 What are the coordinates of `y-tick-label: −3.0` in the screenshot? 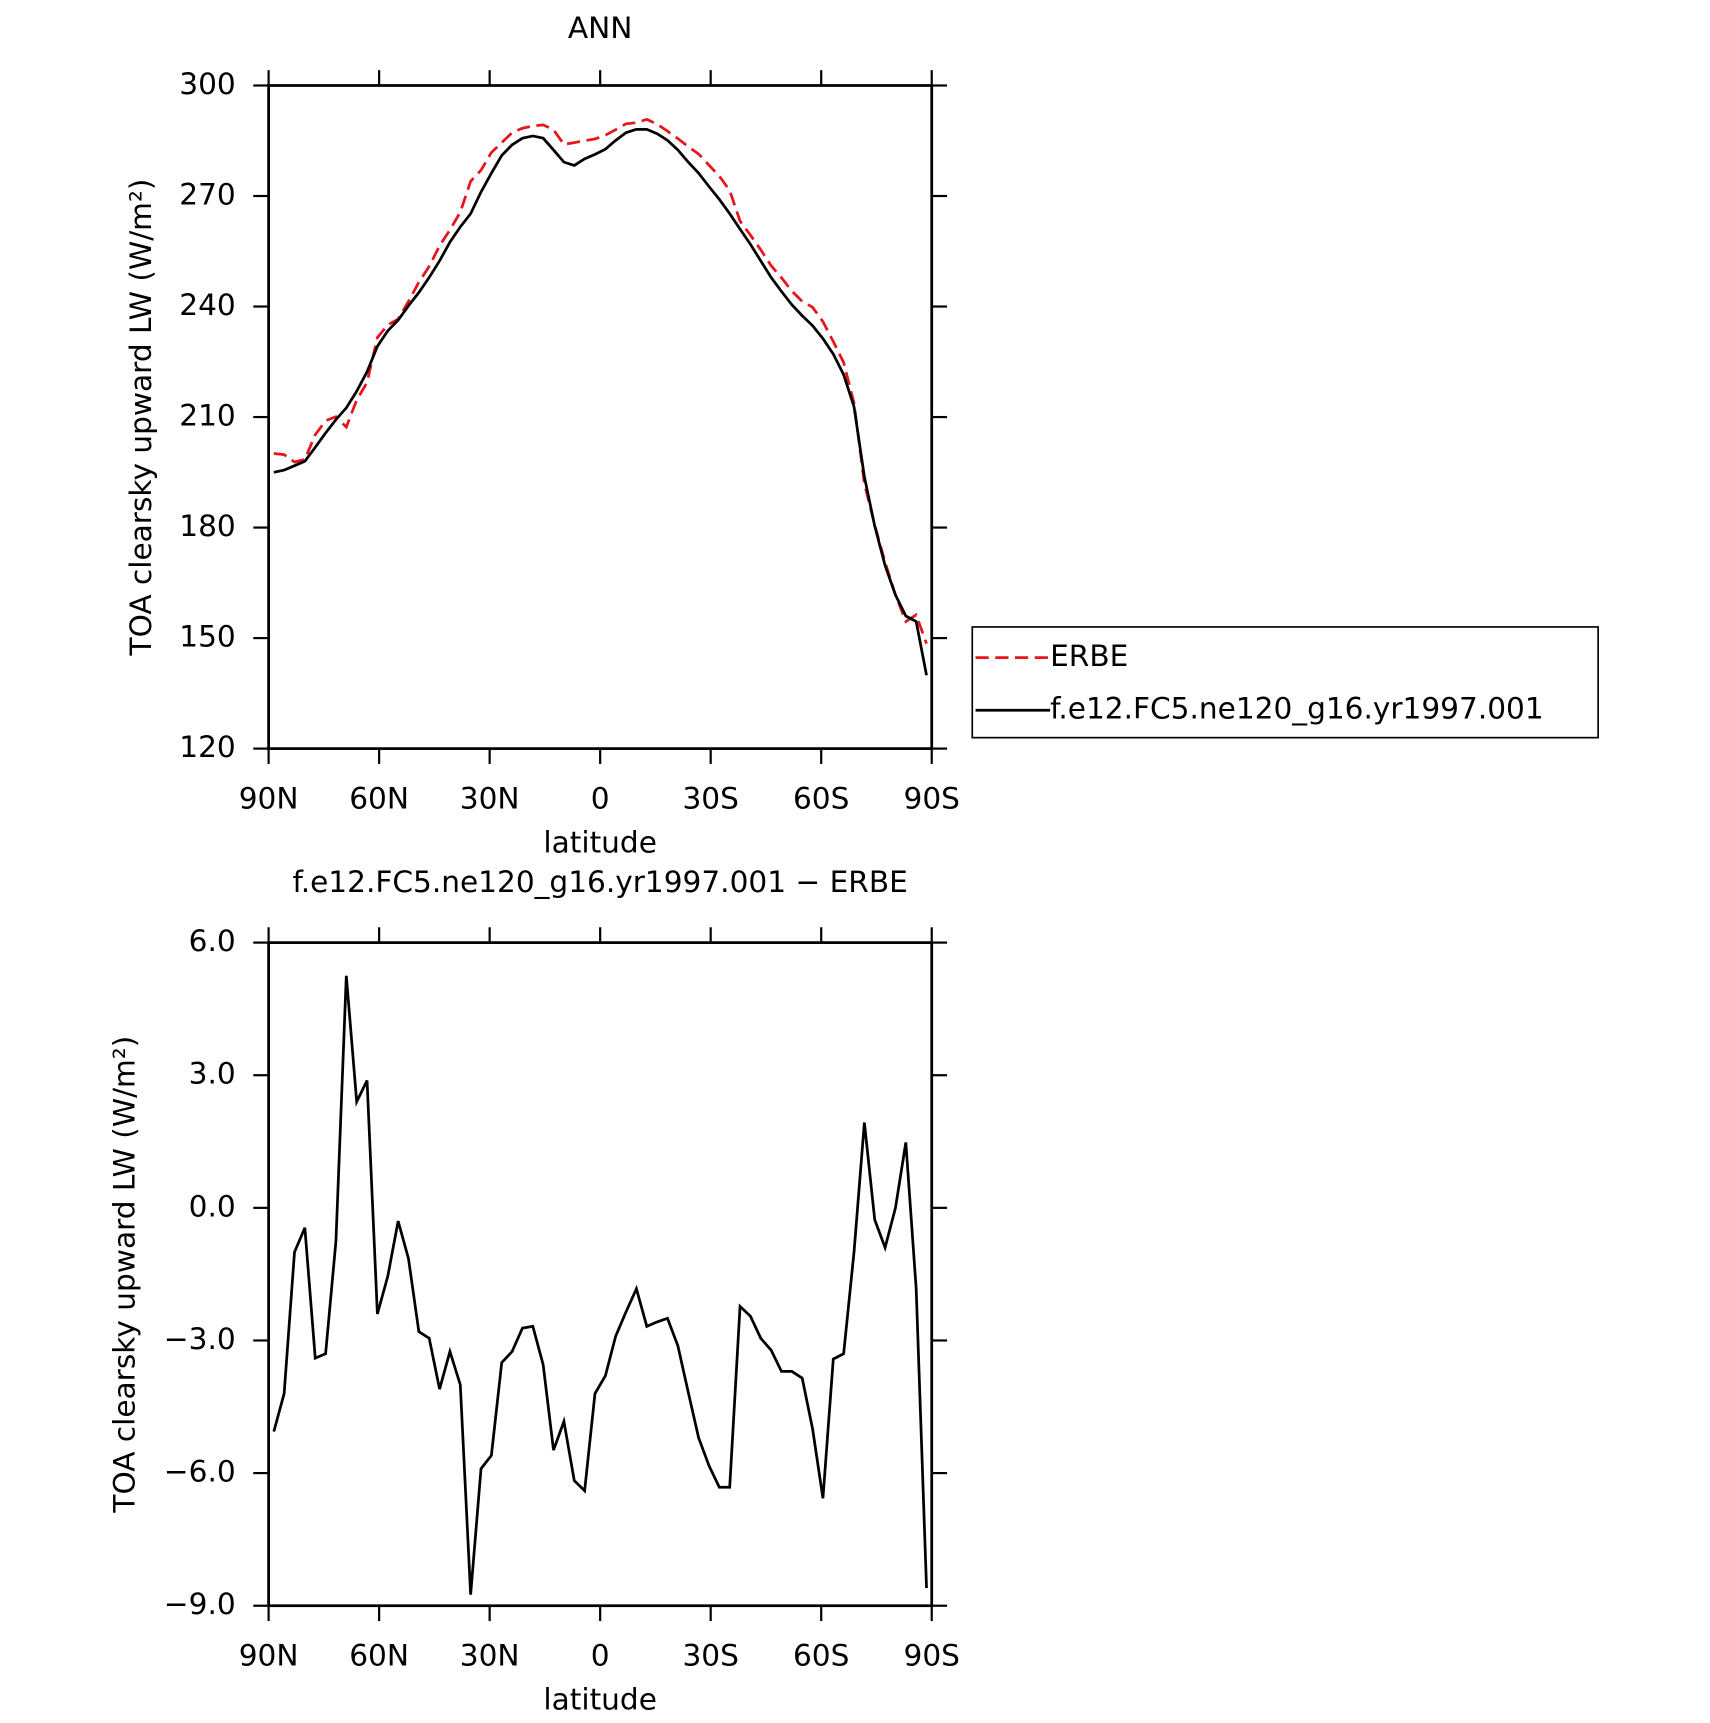 It's located at (200, 1339).